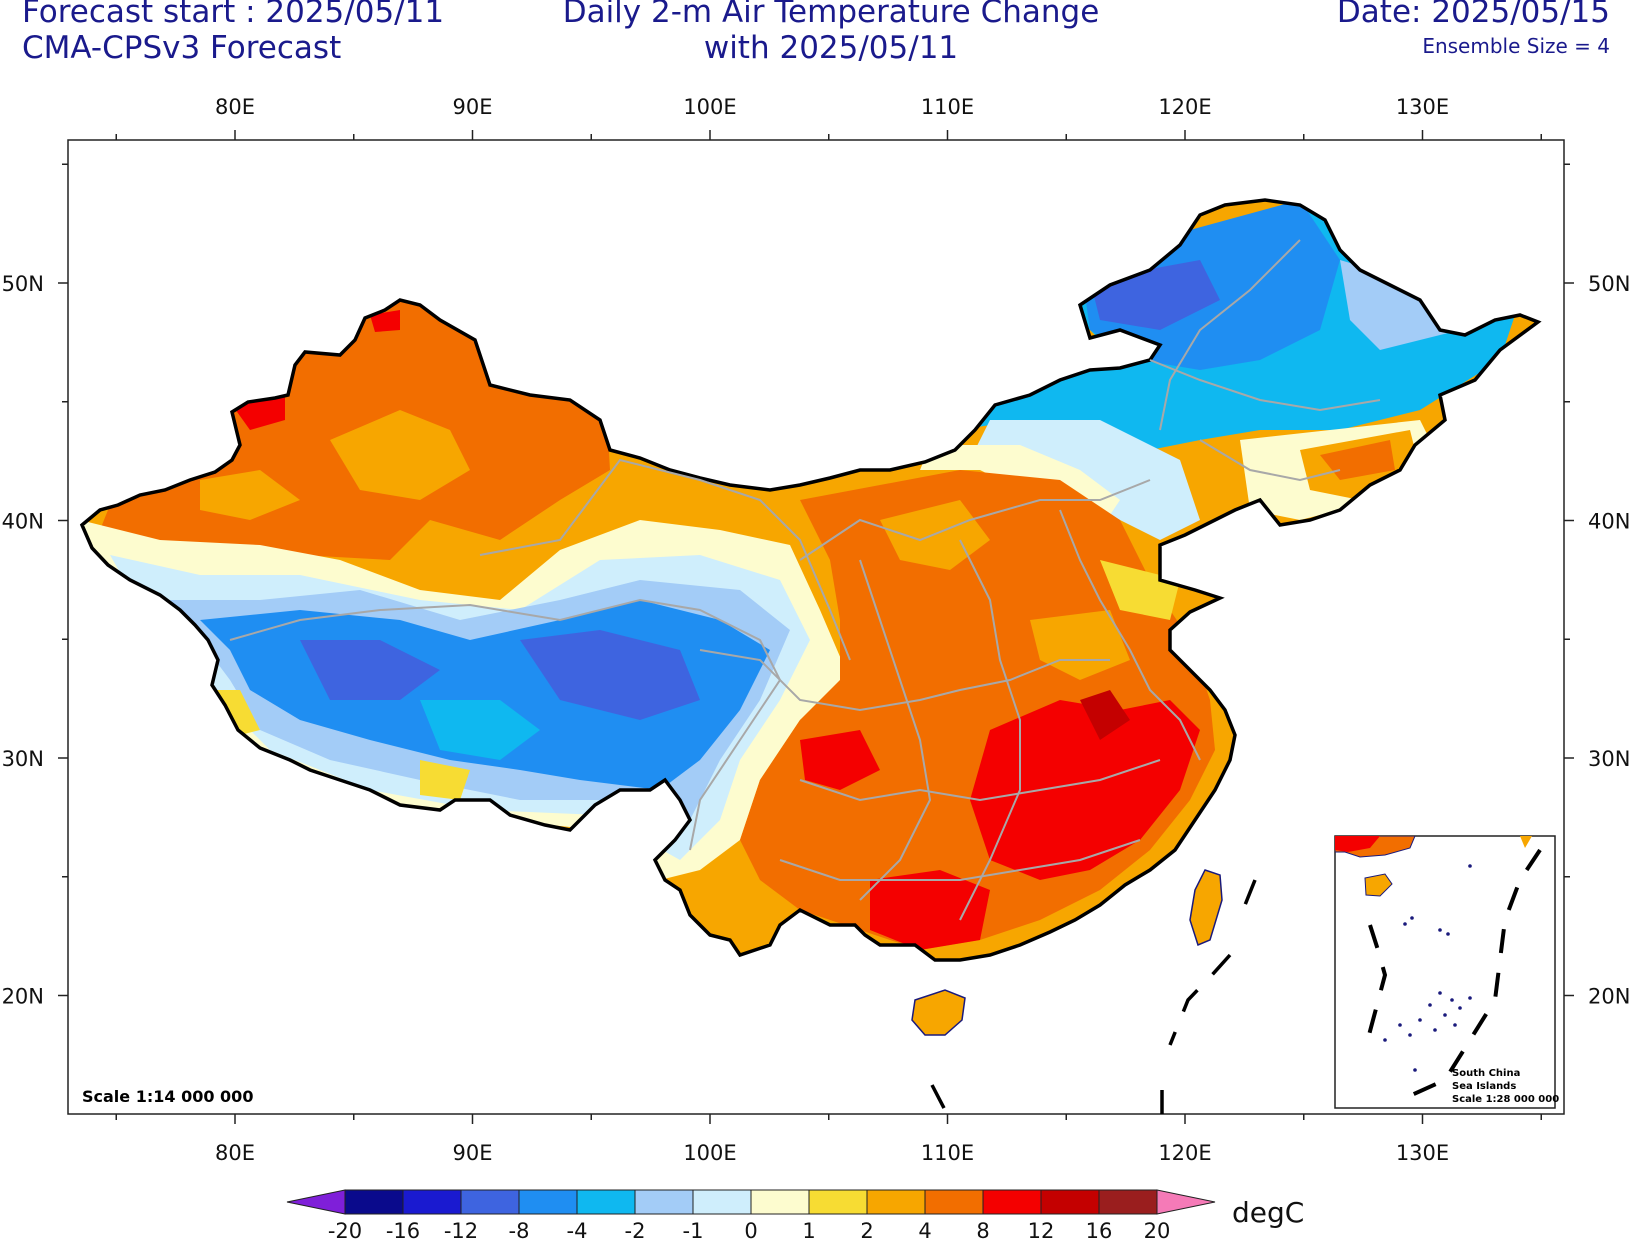  I want to click on inset-title-2: Sea Islands, so click(1484, 1086).